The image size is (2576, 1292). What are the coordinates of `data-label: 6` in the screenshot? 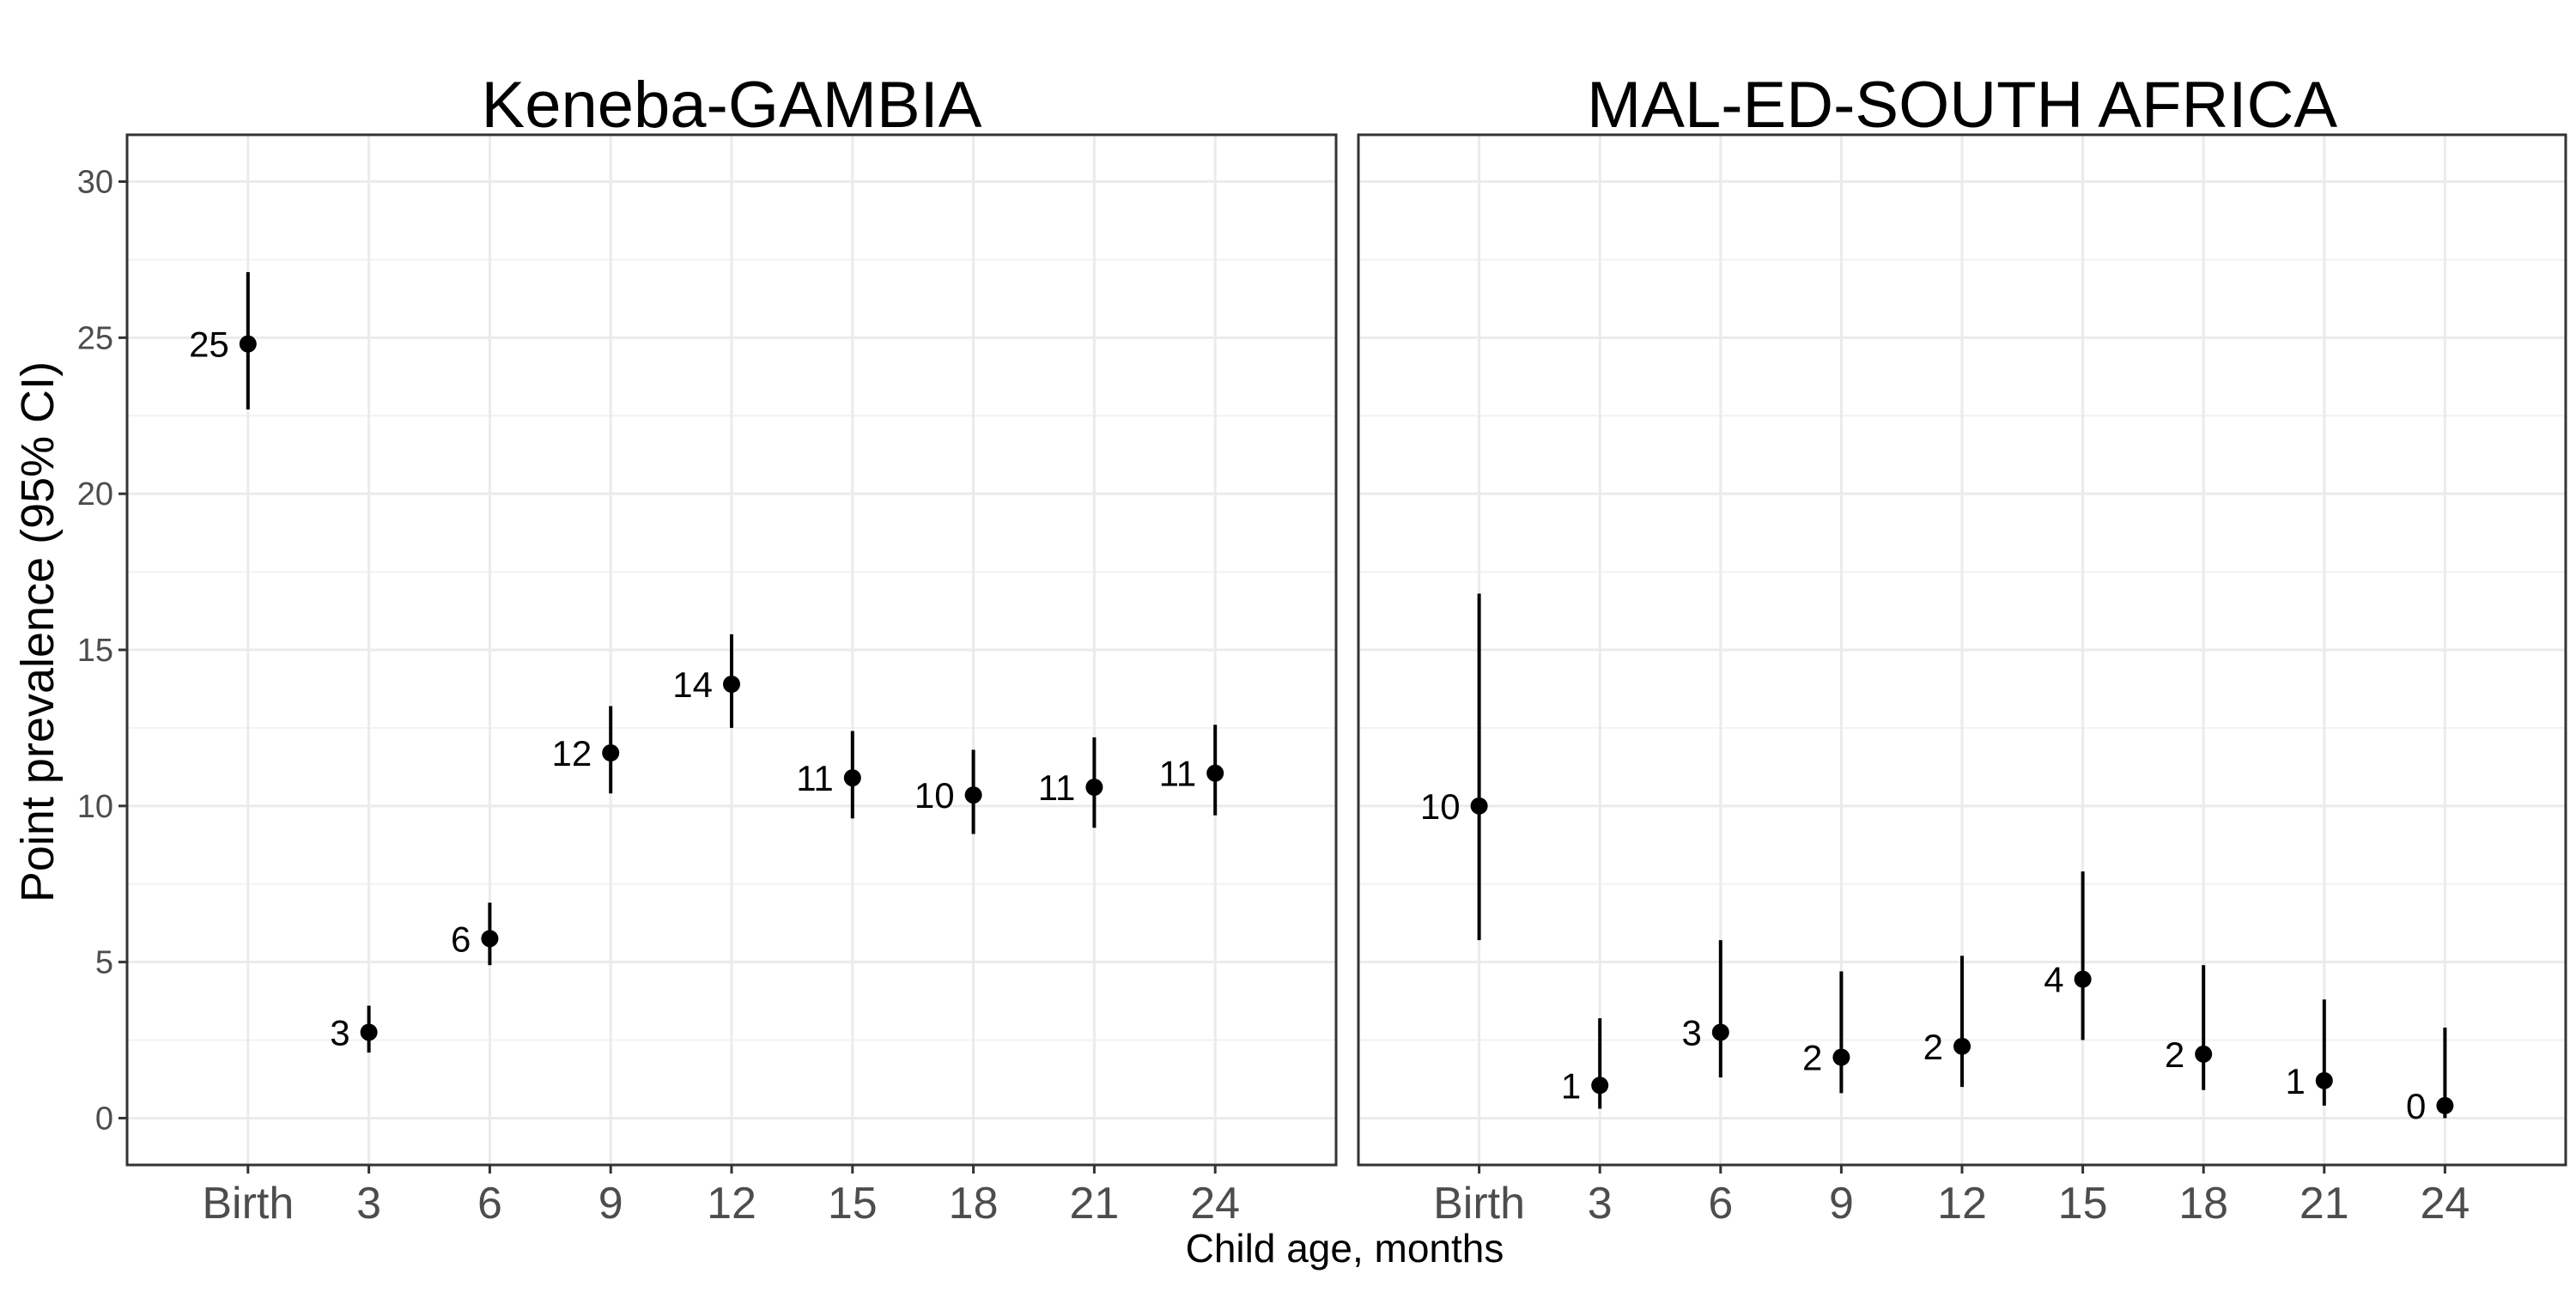 It's located at (461, 939).